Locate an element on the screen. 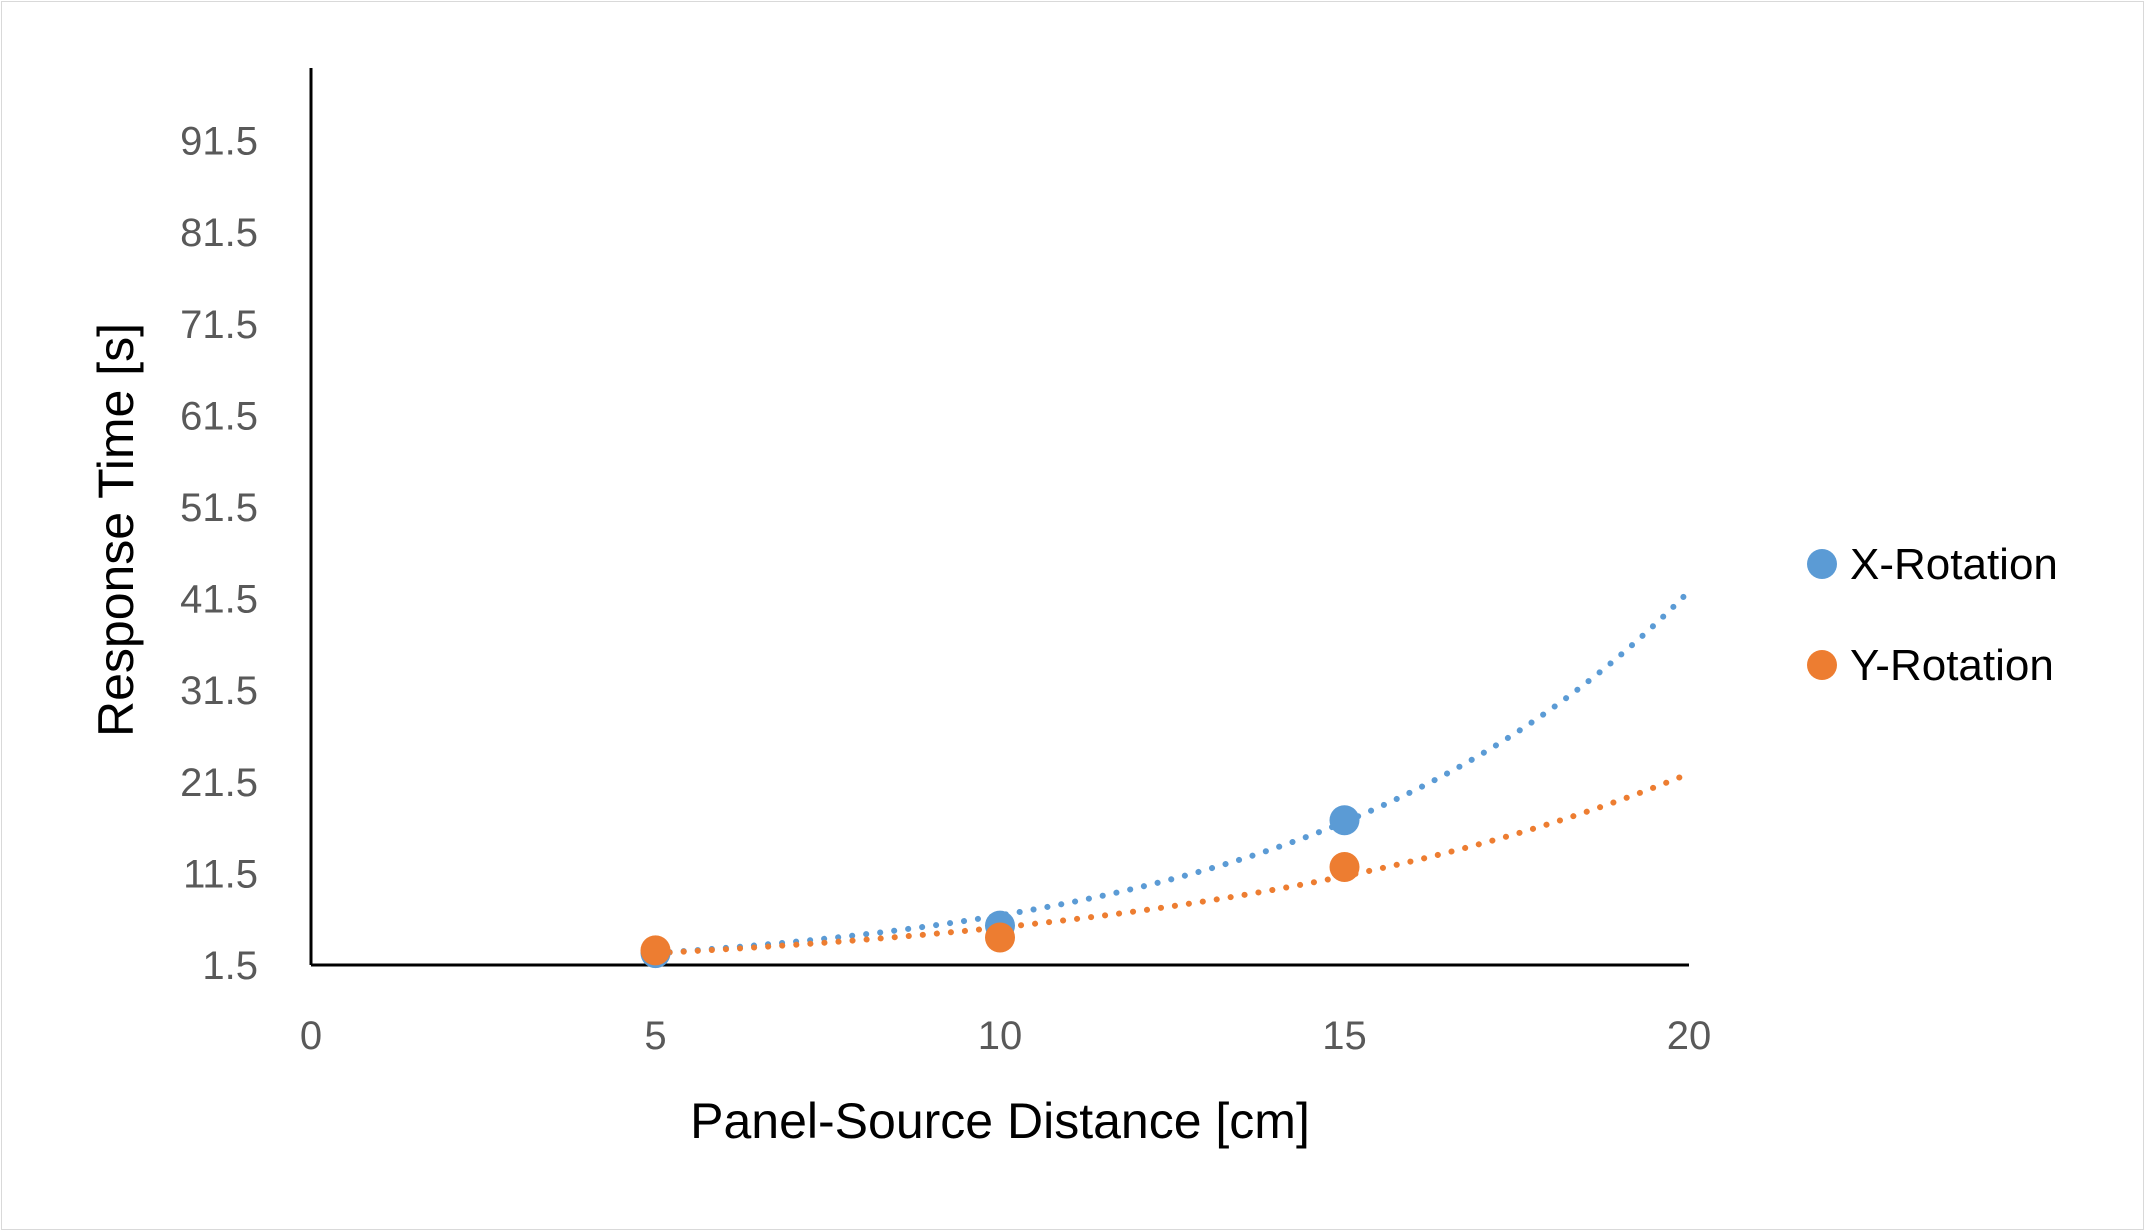 The image size is (2145, 1231). trendlines is located at coordinates (1172, 772).